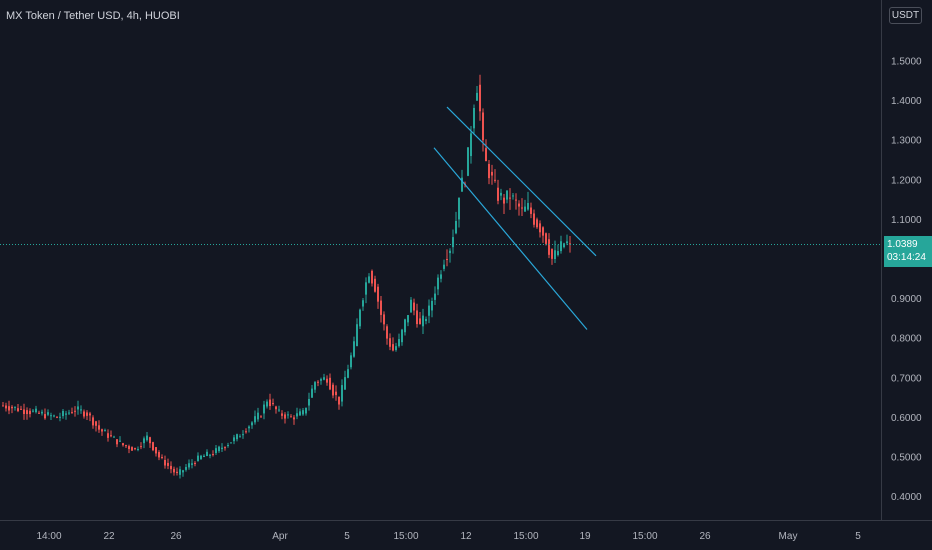  I want to click on trendlines, so click(515, 218).